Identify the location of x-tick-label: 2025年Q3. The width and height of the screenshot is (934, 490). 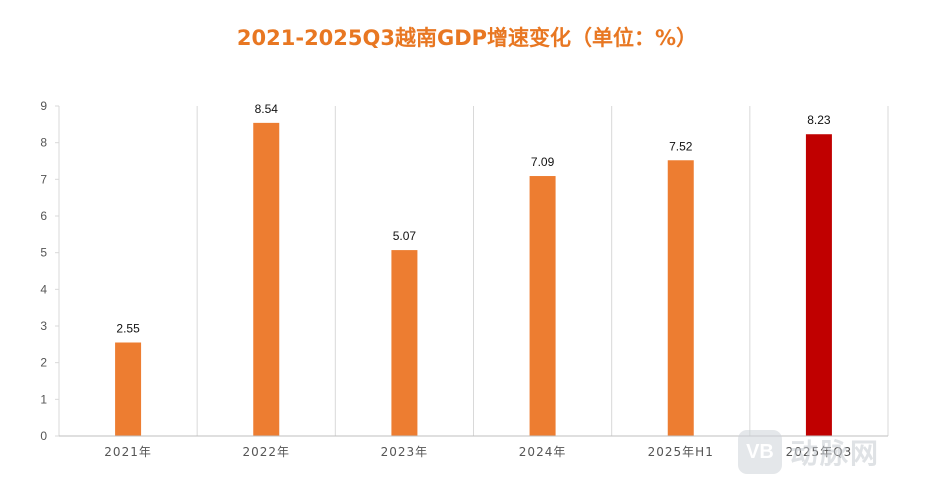
(819, 452).